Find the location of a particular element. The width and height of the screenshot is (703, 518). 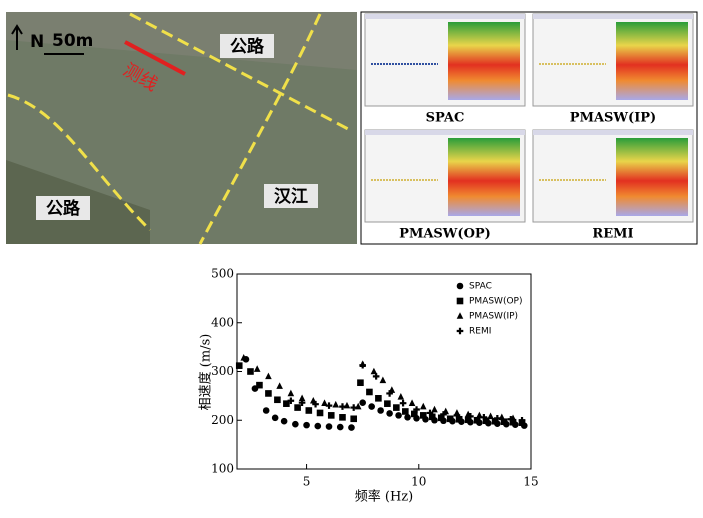

x-tick-label: 15 is located at coordinates (530, 482).